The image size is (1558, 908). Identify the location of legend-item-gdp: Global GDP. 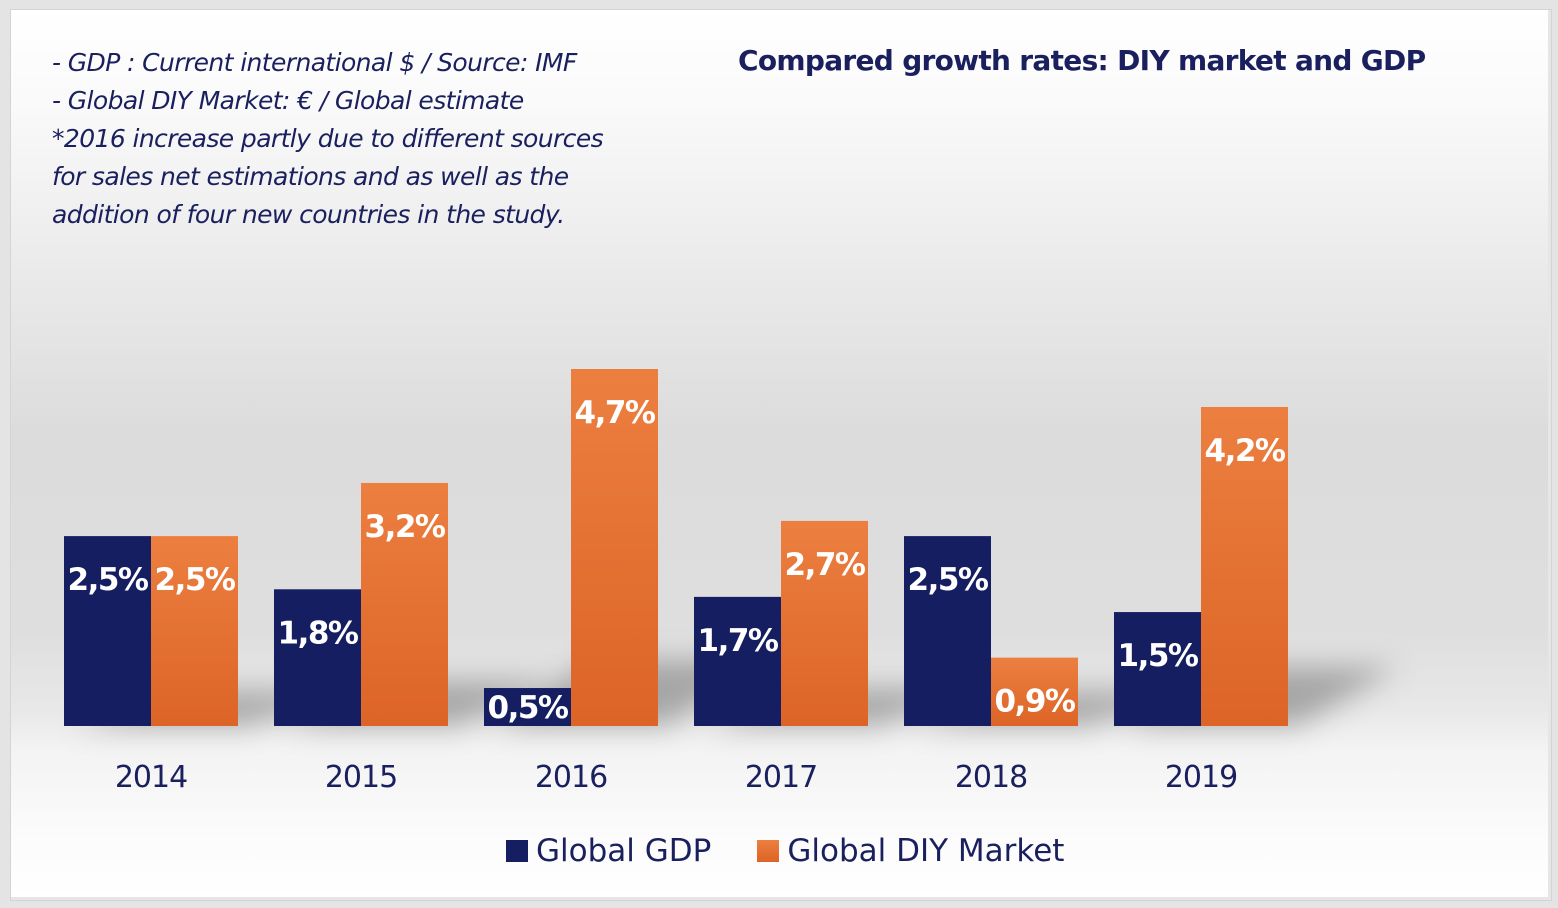
(608, 851).